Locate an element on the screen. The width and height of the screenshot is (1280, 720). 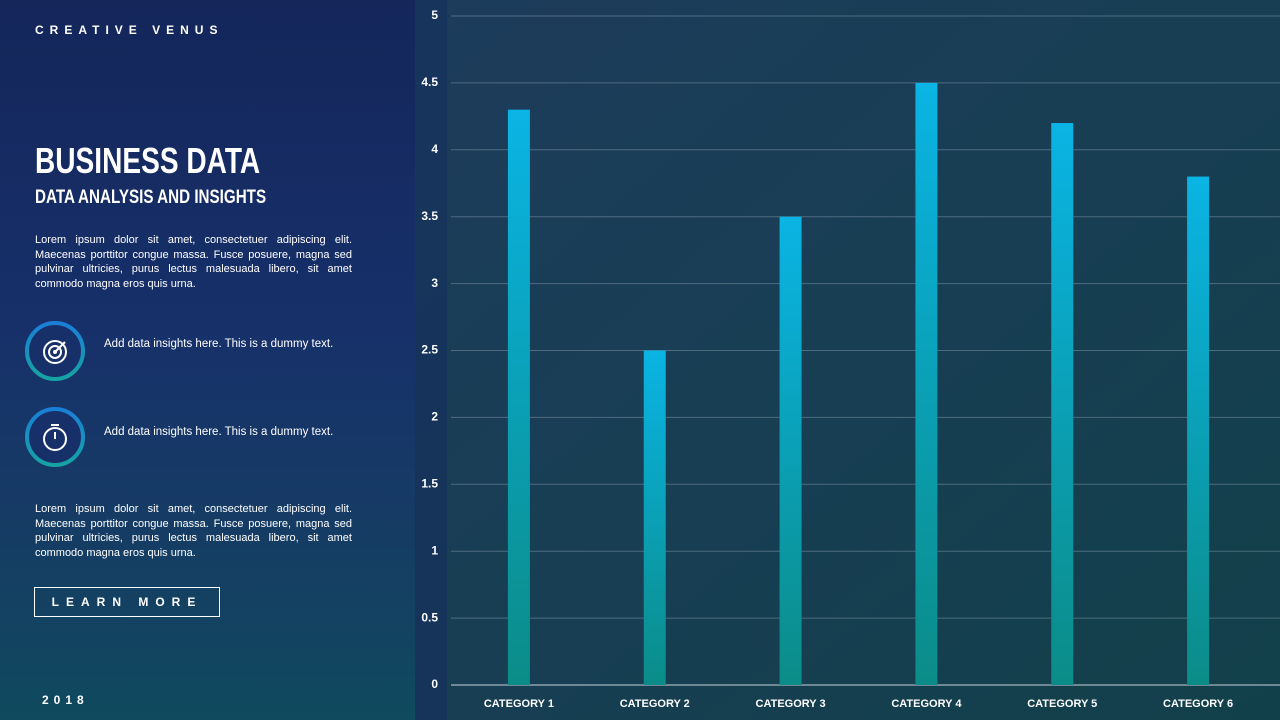
y-tick-label: 2.5 is located at coordinates (429, 350).